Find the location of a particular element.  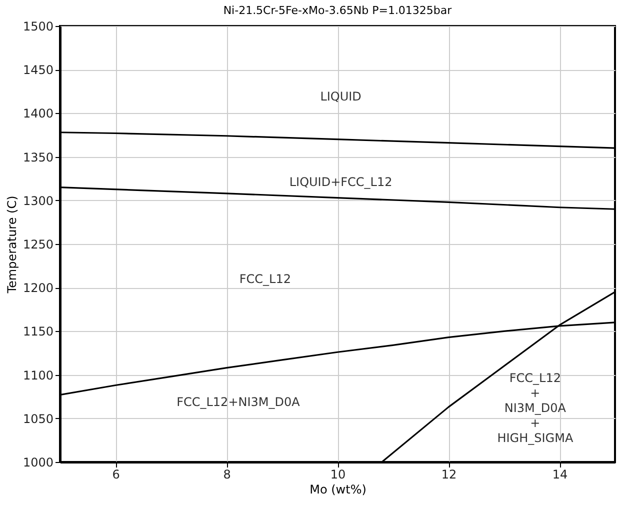

x-tick-label: 14 is located at coordinates (560, 475).